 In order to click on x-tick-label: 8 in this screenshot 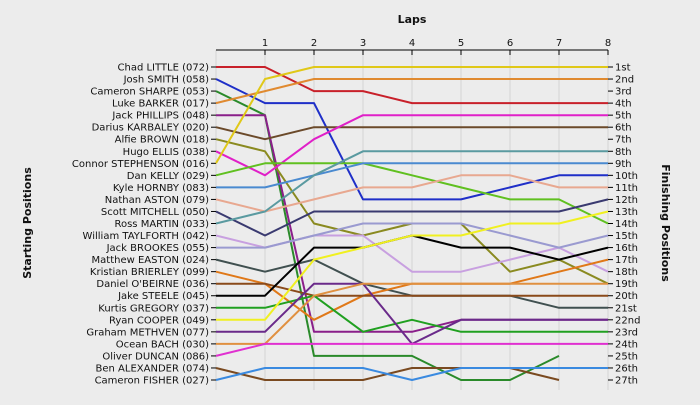, I will do `click(608, 43)`.